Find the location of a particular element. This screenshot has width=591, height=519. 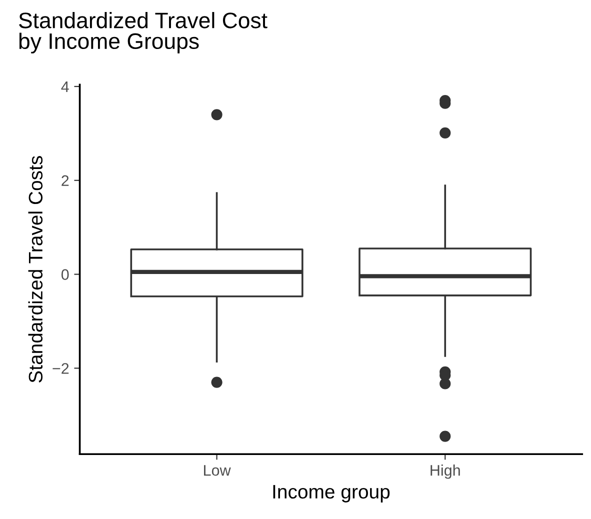

y-tick-label: −2 is located at coordinates (60, 368).